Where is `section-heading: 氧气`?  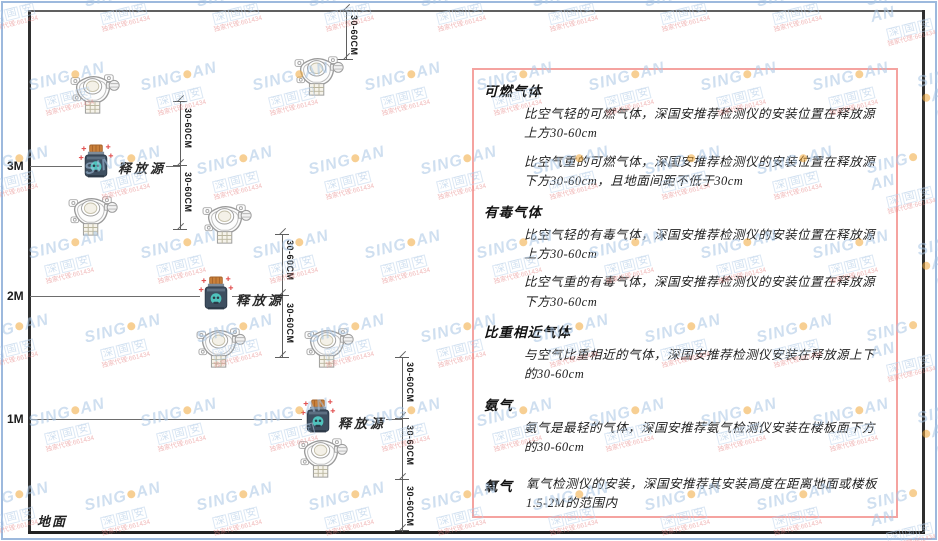
section-heading: 氧气 is located at coordinates (498, 486).